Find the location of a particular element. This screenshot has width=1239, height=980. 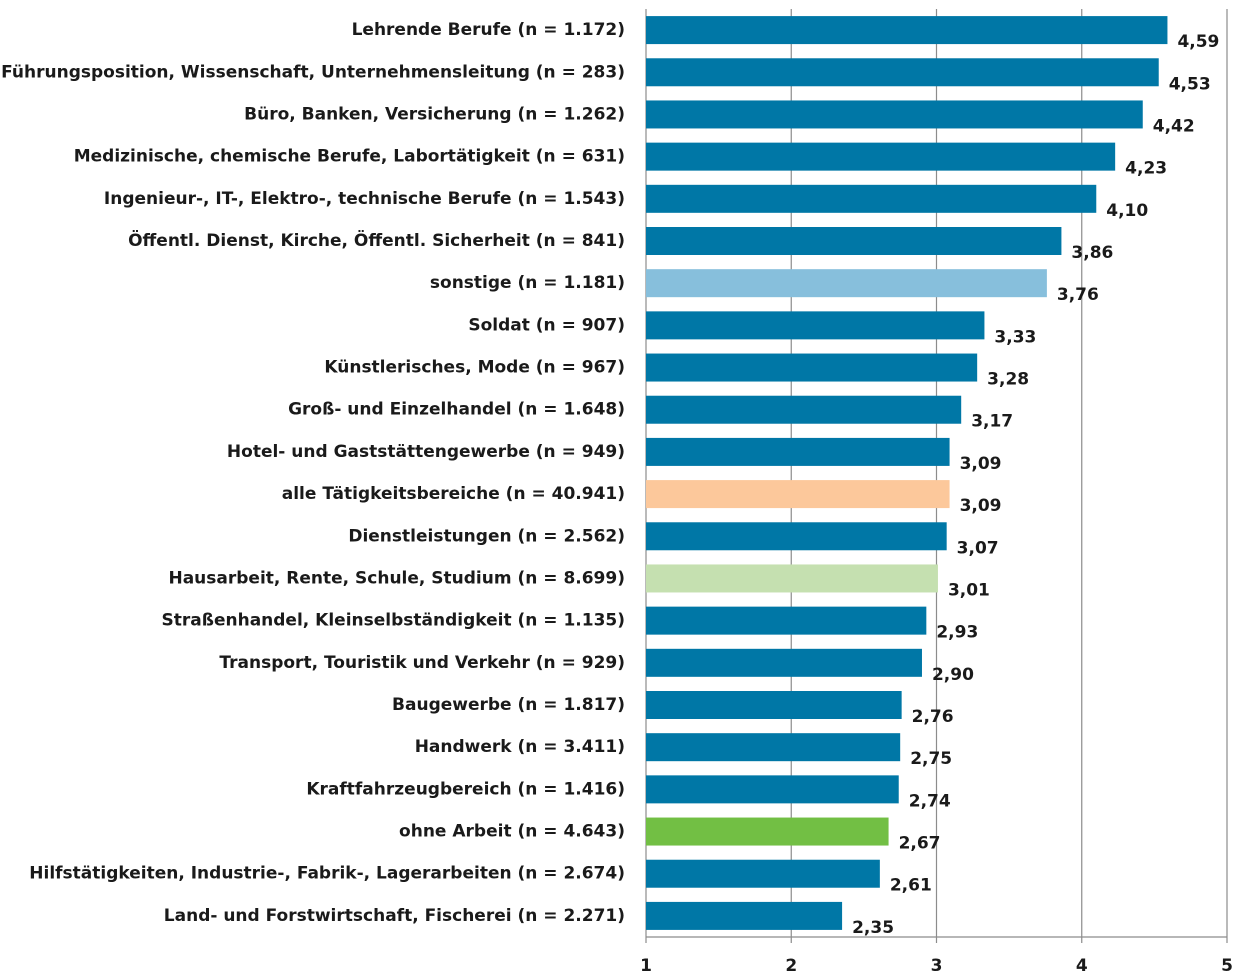

value-label: 4,42 is located at coordinates (1174, 126).